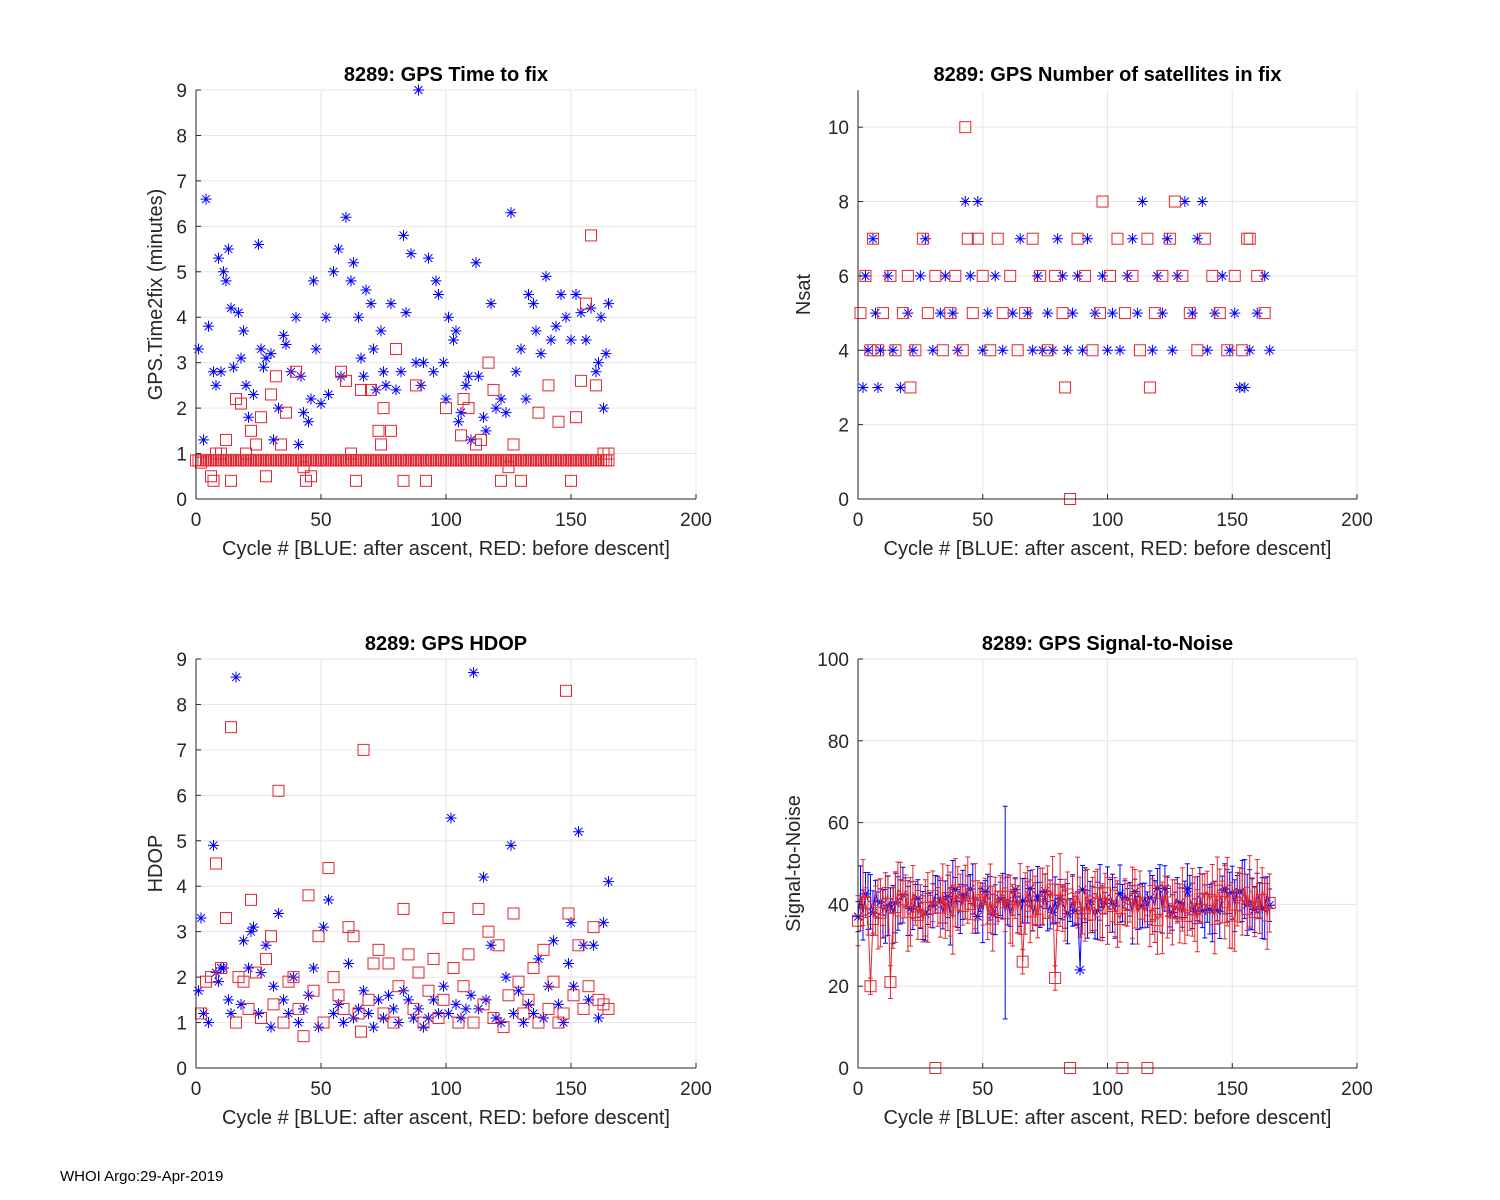 This screenshot has width=1500, height=1200. I want to click on y-axis-label: Nsat, so click(804, 294).